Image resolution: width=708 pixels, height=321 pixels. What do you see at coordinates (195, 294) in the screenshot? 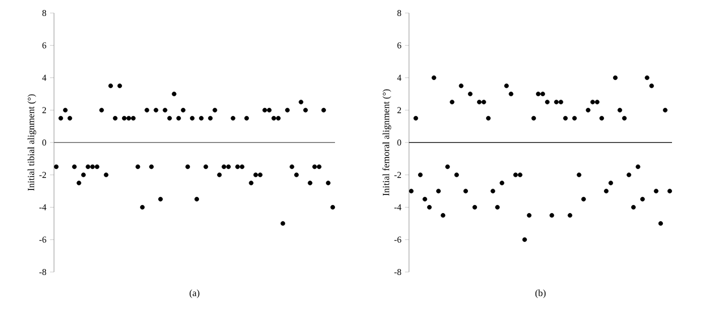
I see `x-axis-title: (a)` at bounding box center [195, 294].